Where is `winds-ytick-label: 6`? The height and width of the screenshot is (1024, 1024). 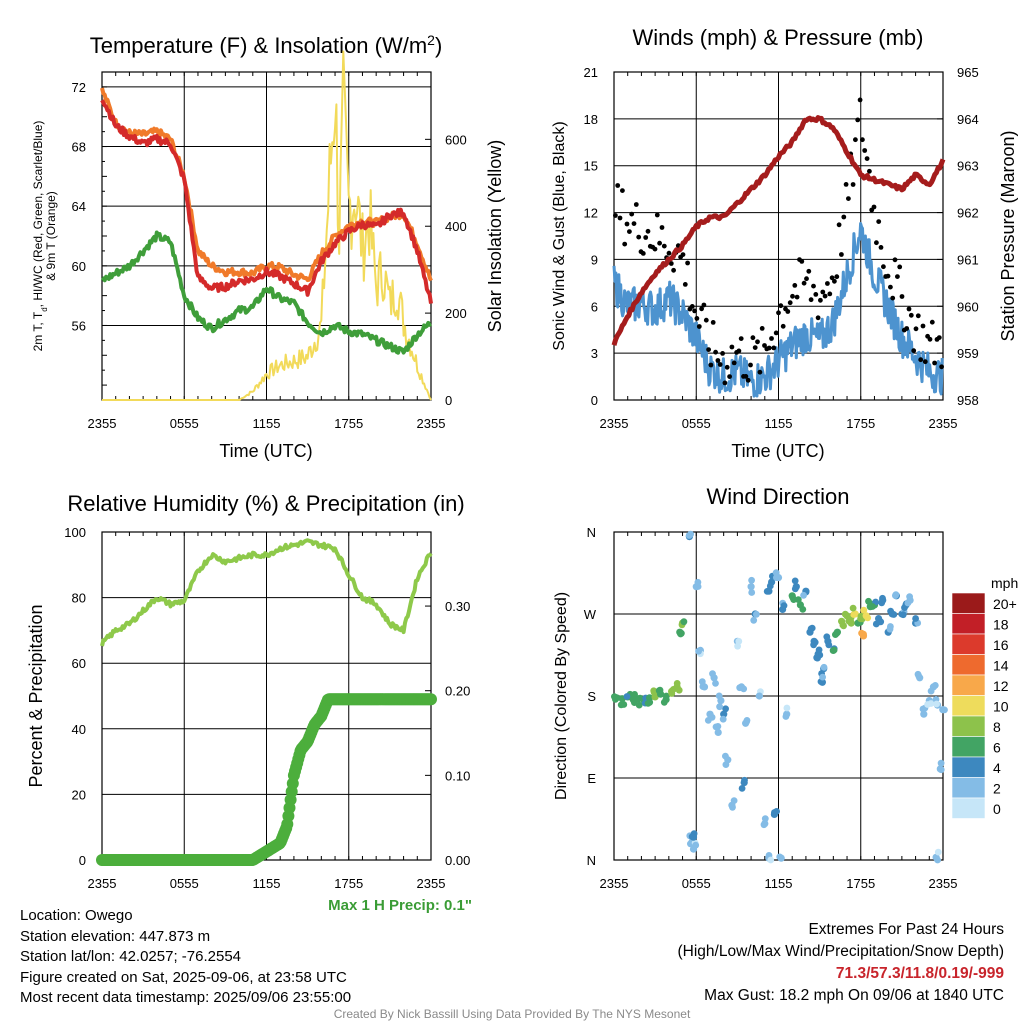 winds-ytick-label: 6 is located at coordinates (594, 306).